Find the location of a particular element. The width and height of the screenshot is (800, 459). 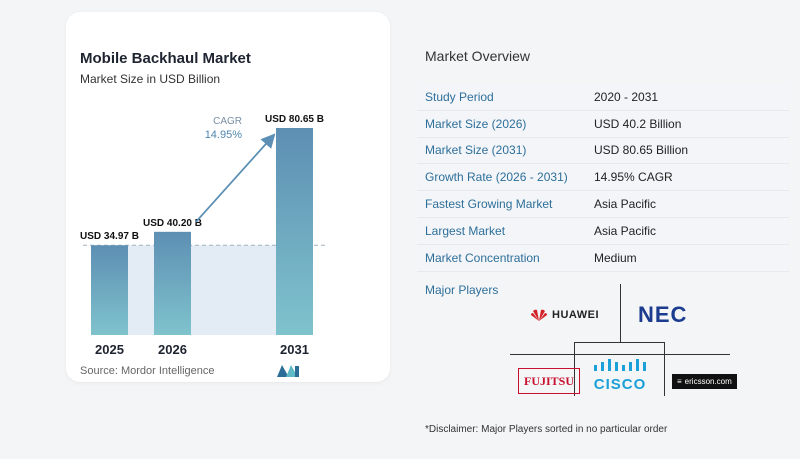

row-value: USD 40.2 Billion is located at coordinates (638, 123).